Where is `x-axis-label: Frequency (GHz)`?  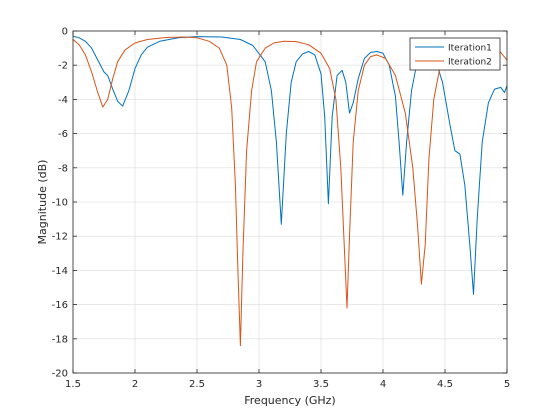 x-axis-label: Frequency (GHz) is located at coordinates (289, 400).